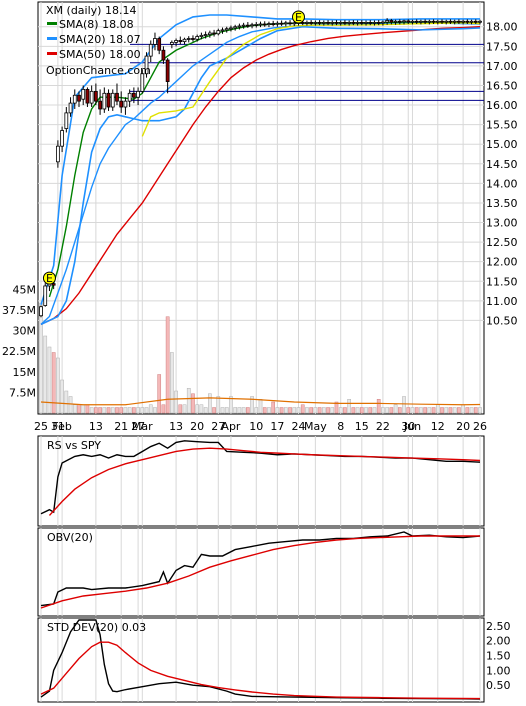 This screenshot has width=526, height=706. I want to click on volume-tick-label: 15M, so click(25, 372).